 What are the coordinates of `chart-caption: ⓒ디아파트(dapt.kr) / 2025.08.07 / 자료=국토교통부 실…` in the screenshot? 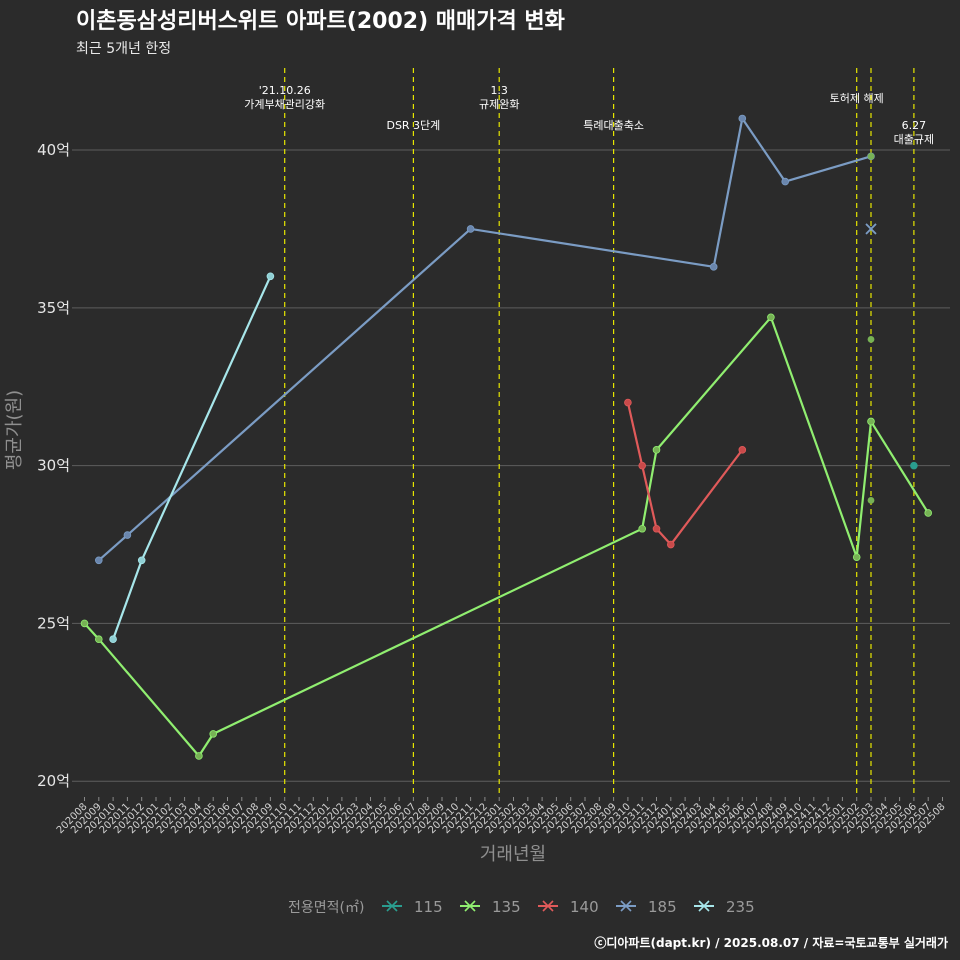 It's located at (771, 942).